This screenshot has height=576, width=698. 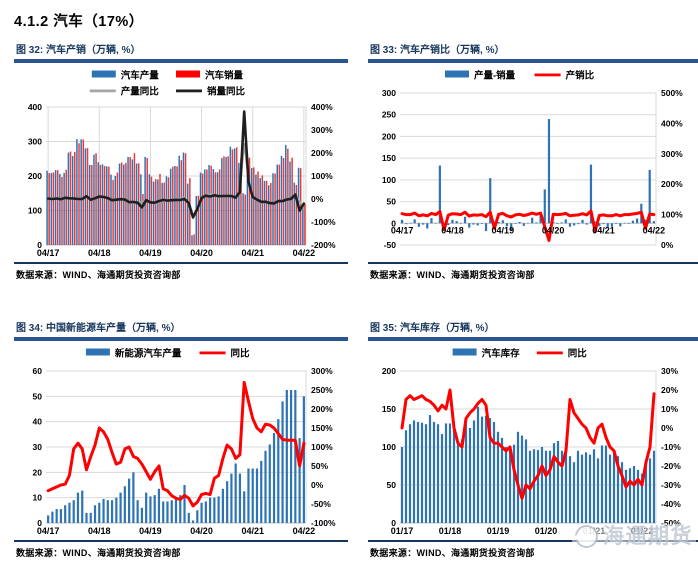 What do you see at coordinates (390, 245) in the screenshot?
I see `svg-text: -50` at bounding box center [390, 245].